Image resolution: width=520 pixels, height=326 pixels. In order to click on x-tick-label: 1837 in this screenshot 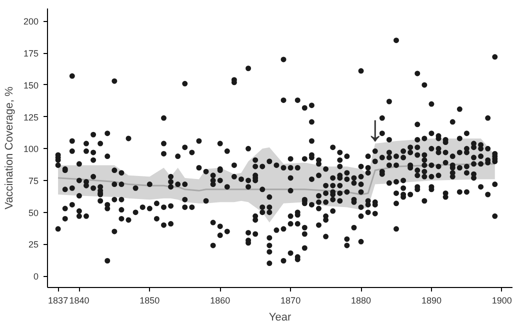, I will do `click(58, 301)`.